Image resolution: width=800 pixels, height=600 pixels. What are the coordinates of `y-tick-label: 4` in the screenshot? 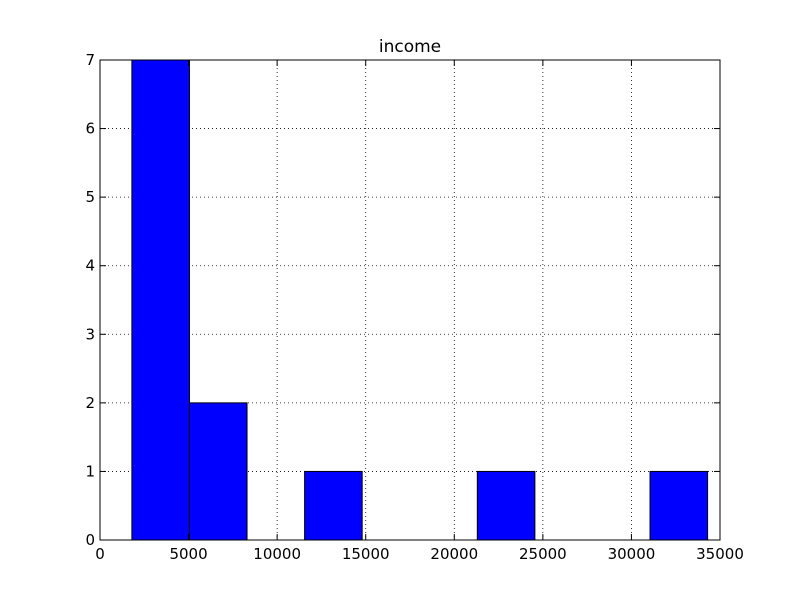 It's located at (90, 266).